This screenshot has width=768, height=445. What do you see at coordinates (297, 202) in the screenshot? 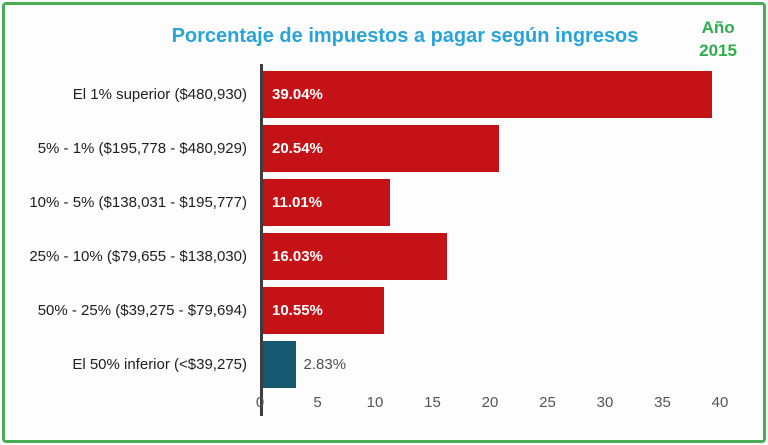
I see `bar-value-label: 11.01%` at bounding box center [297, 202].